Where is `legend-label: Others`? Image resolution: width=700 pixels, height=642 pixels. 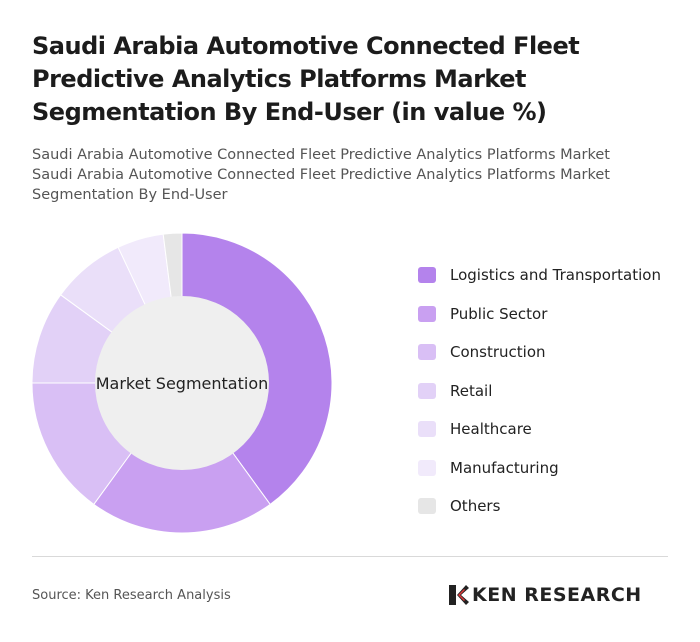
legend-label: Others is located at coordinates (475, 506).